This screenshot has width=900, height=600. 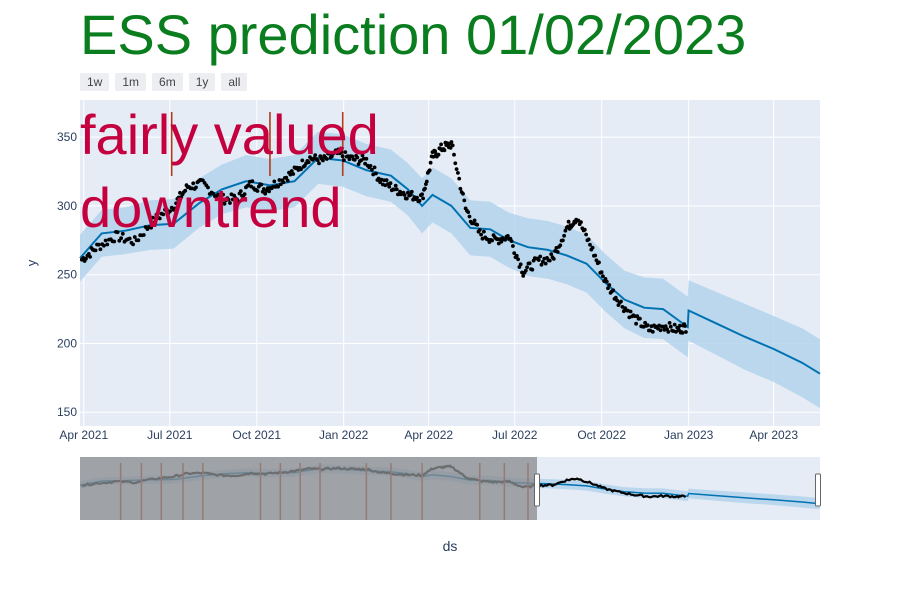 What do you see at coordinates (428, 435) in the screenshot?
I see `x-tick-label: Apr 2022` at bounding box center [428, 435].